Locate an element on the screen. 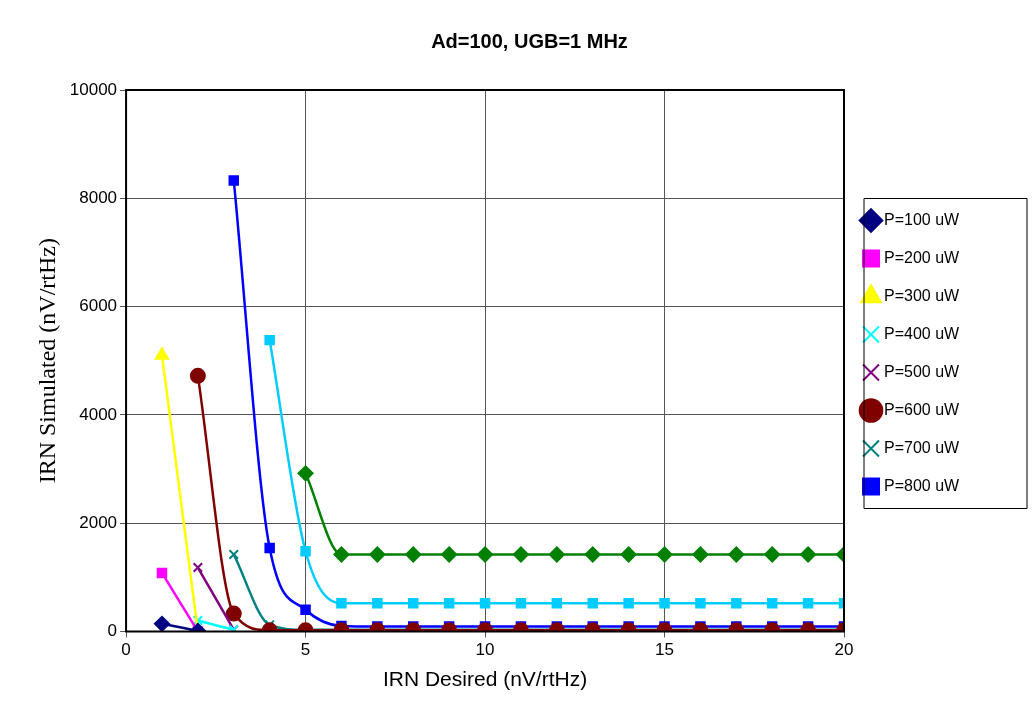 This screenshot has height=707, width=1033. legend-label: P=700 uW is located at coordinates (922, 447).